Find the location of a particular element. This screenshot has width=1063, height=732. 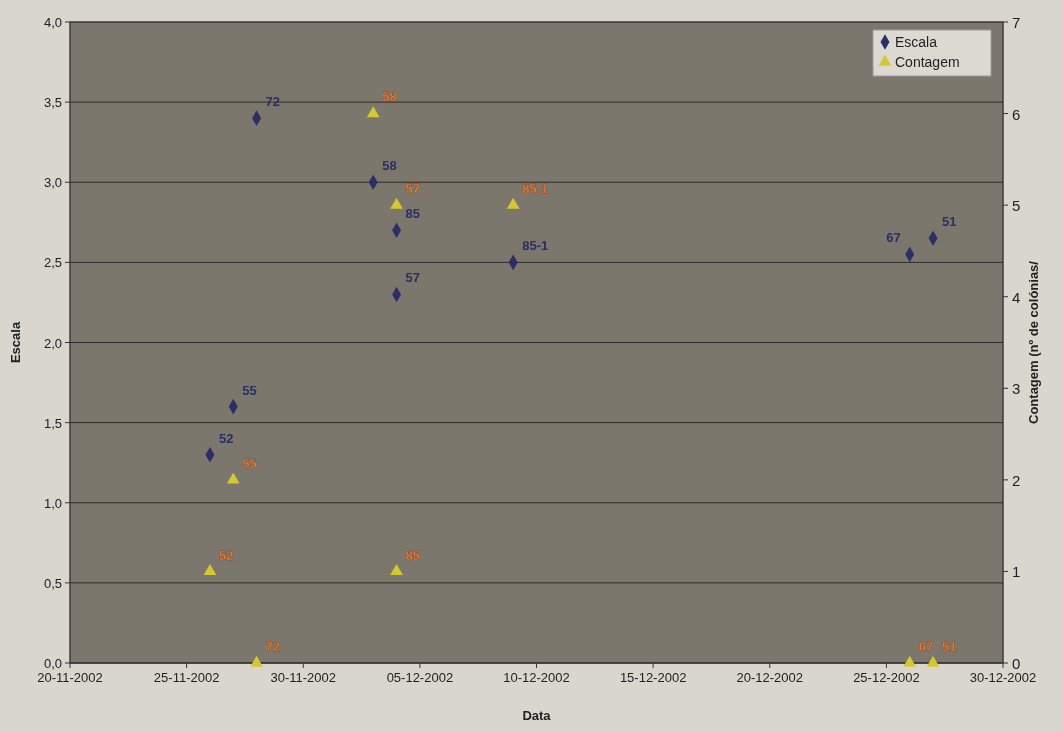

y2-tick-label: 0 is located at coordinates (1016, 663).